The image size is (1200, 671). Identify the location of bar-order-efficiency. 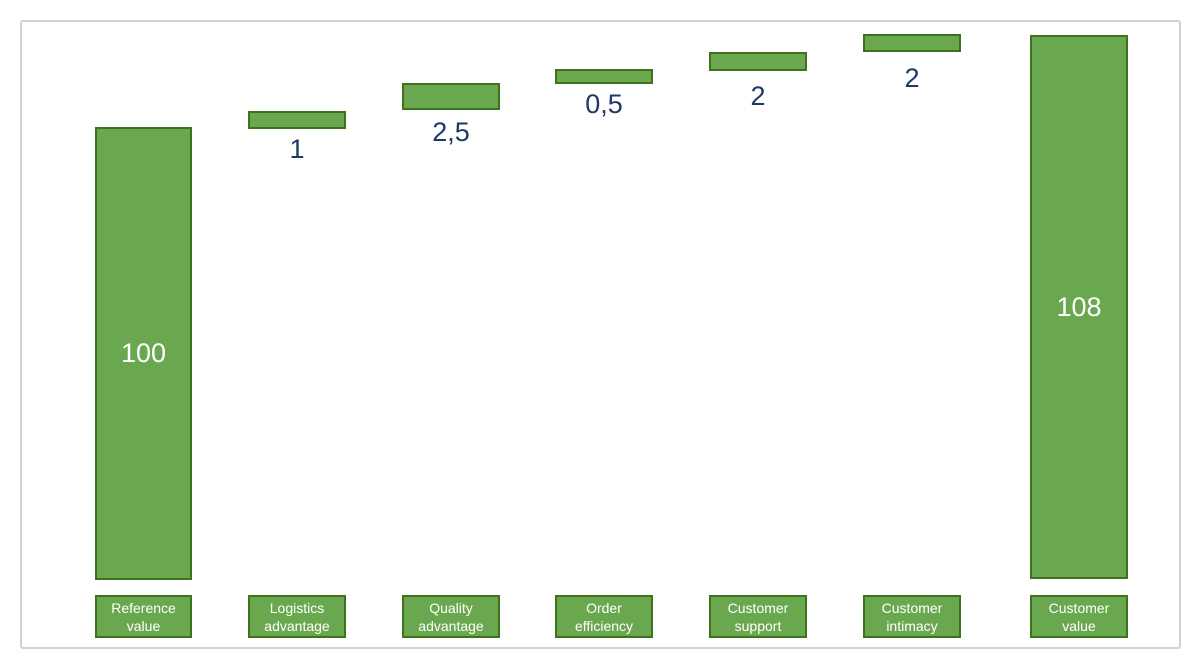
(604, 76).